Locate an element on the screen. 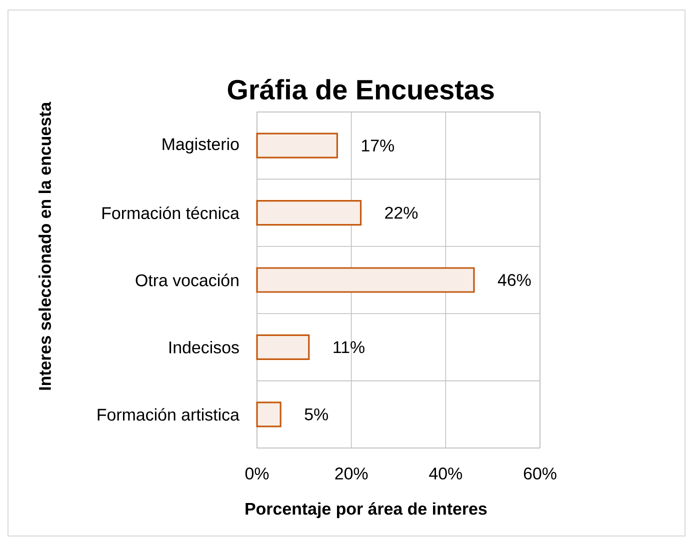 Image resolution: width=693 pixels, height=544 pixels. data-label: 11% is located at coordinates (349, 347).